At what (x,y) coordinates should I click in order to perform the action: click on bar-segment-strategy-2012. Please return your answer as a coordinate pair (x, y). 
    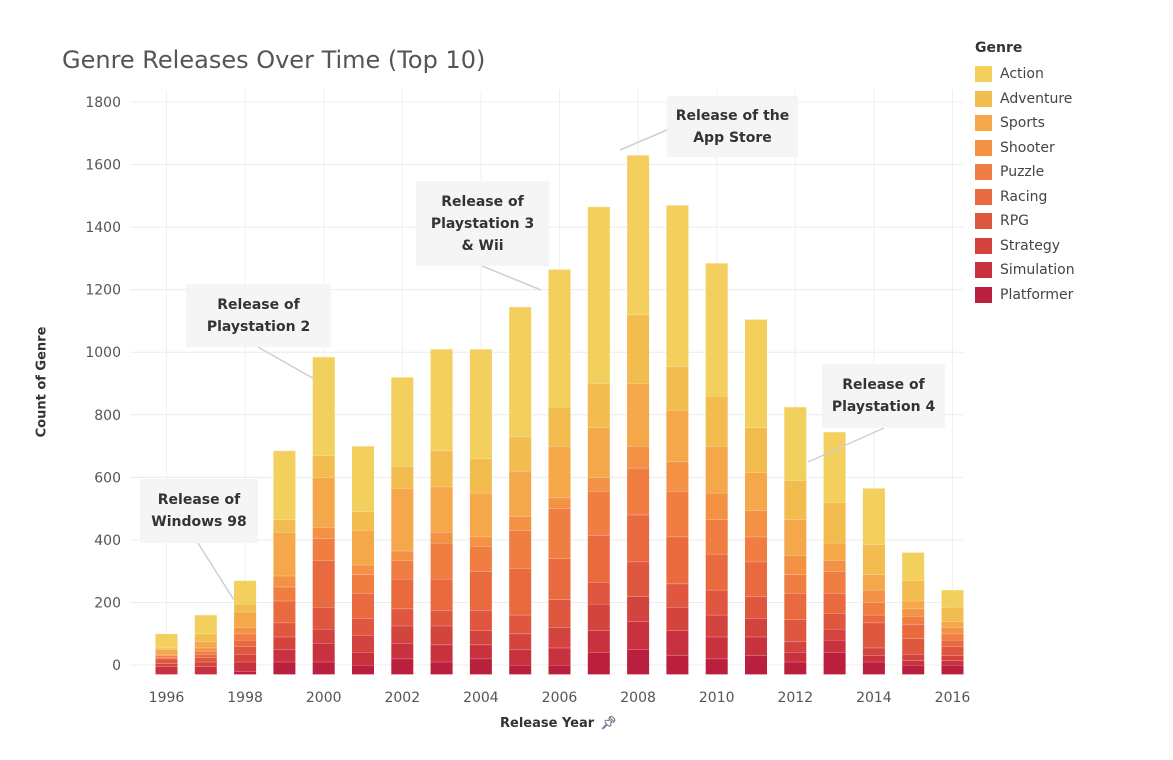
    Looking at the image, I should click on (795, 647).